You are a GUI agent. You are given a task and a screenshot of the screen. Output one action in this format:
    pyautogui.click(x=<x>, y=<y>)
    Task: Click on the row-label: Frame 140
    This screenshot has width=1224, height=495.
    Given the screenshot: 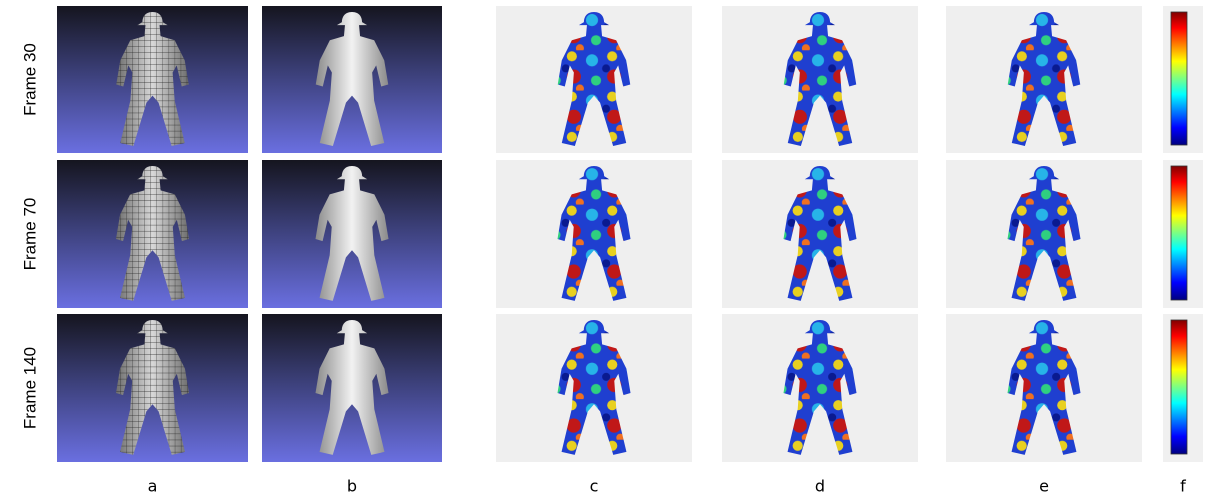 What is the action you would take?
    pyautogui.click(x=29, y=388)
    